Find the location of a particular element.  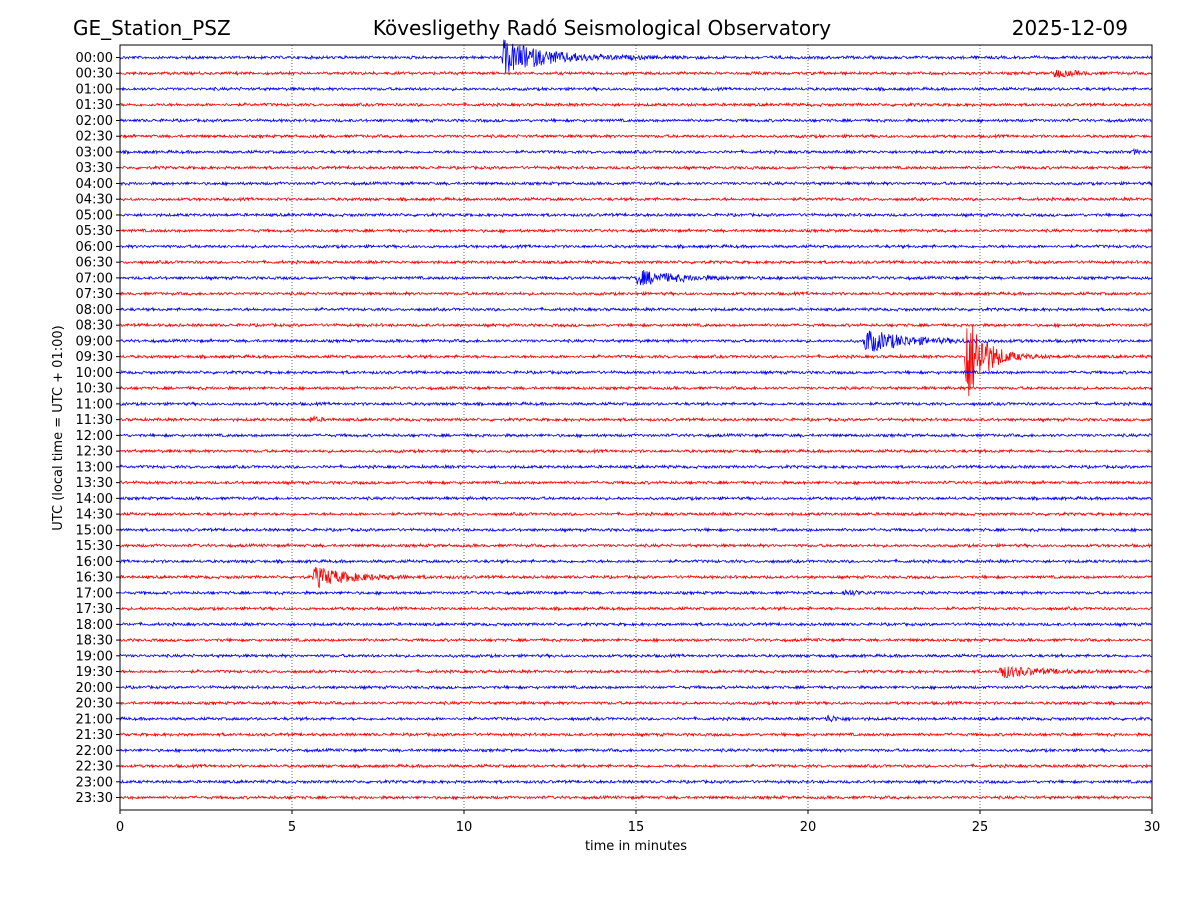

y-tick-label: 10:30 is located at coordinates (94, 389).